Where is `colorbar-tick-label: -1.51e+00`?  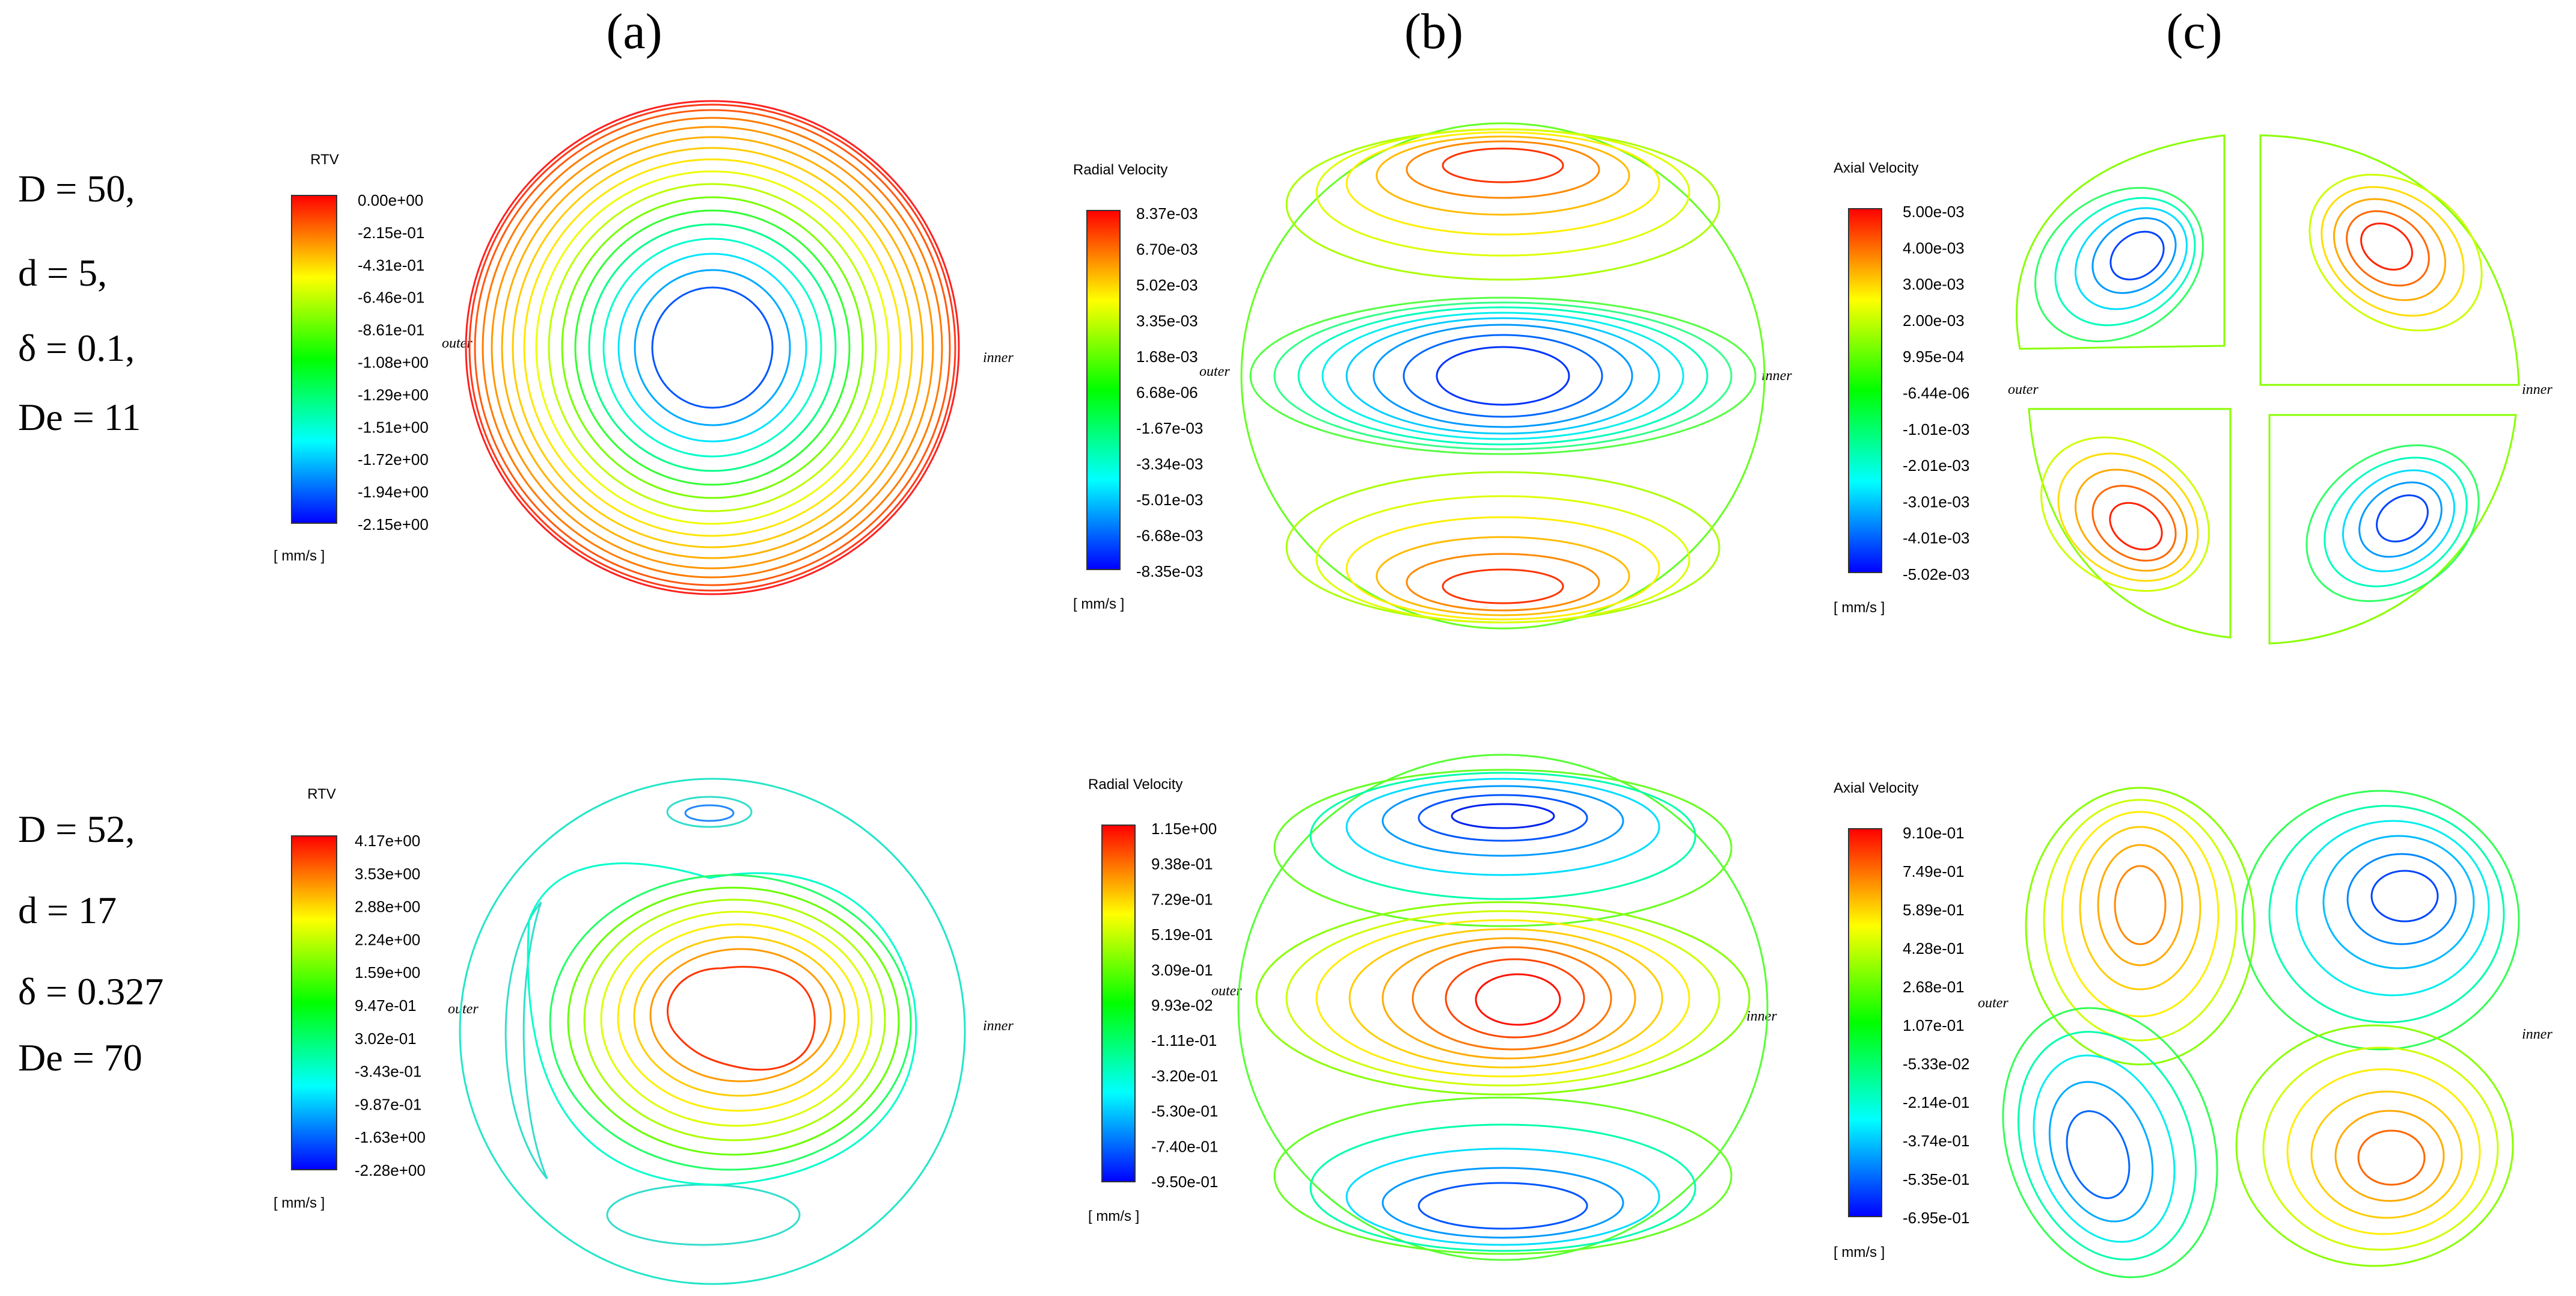
colorbar-tick-label: -1.51e+00 is located at coordinates (393, 427).